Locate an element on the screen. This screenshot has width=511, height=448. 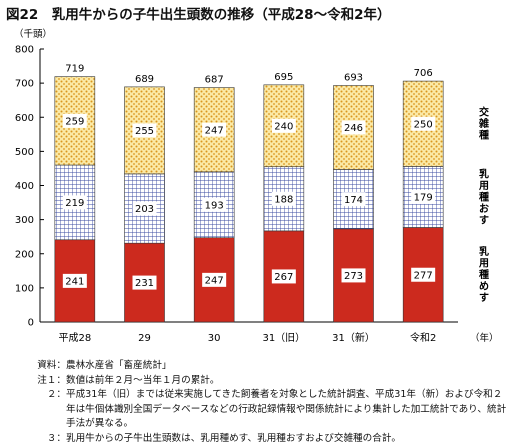
y-tick-label: 100 is located at coordinates (24, 288).